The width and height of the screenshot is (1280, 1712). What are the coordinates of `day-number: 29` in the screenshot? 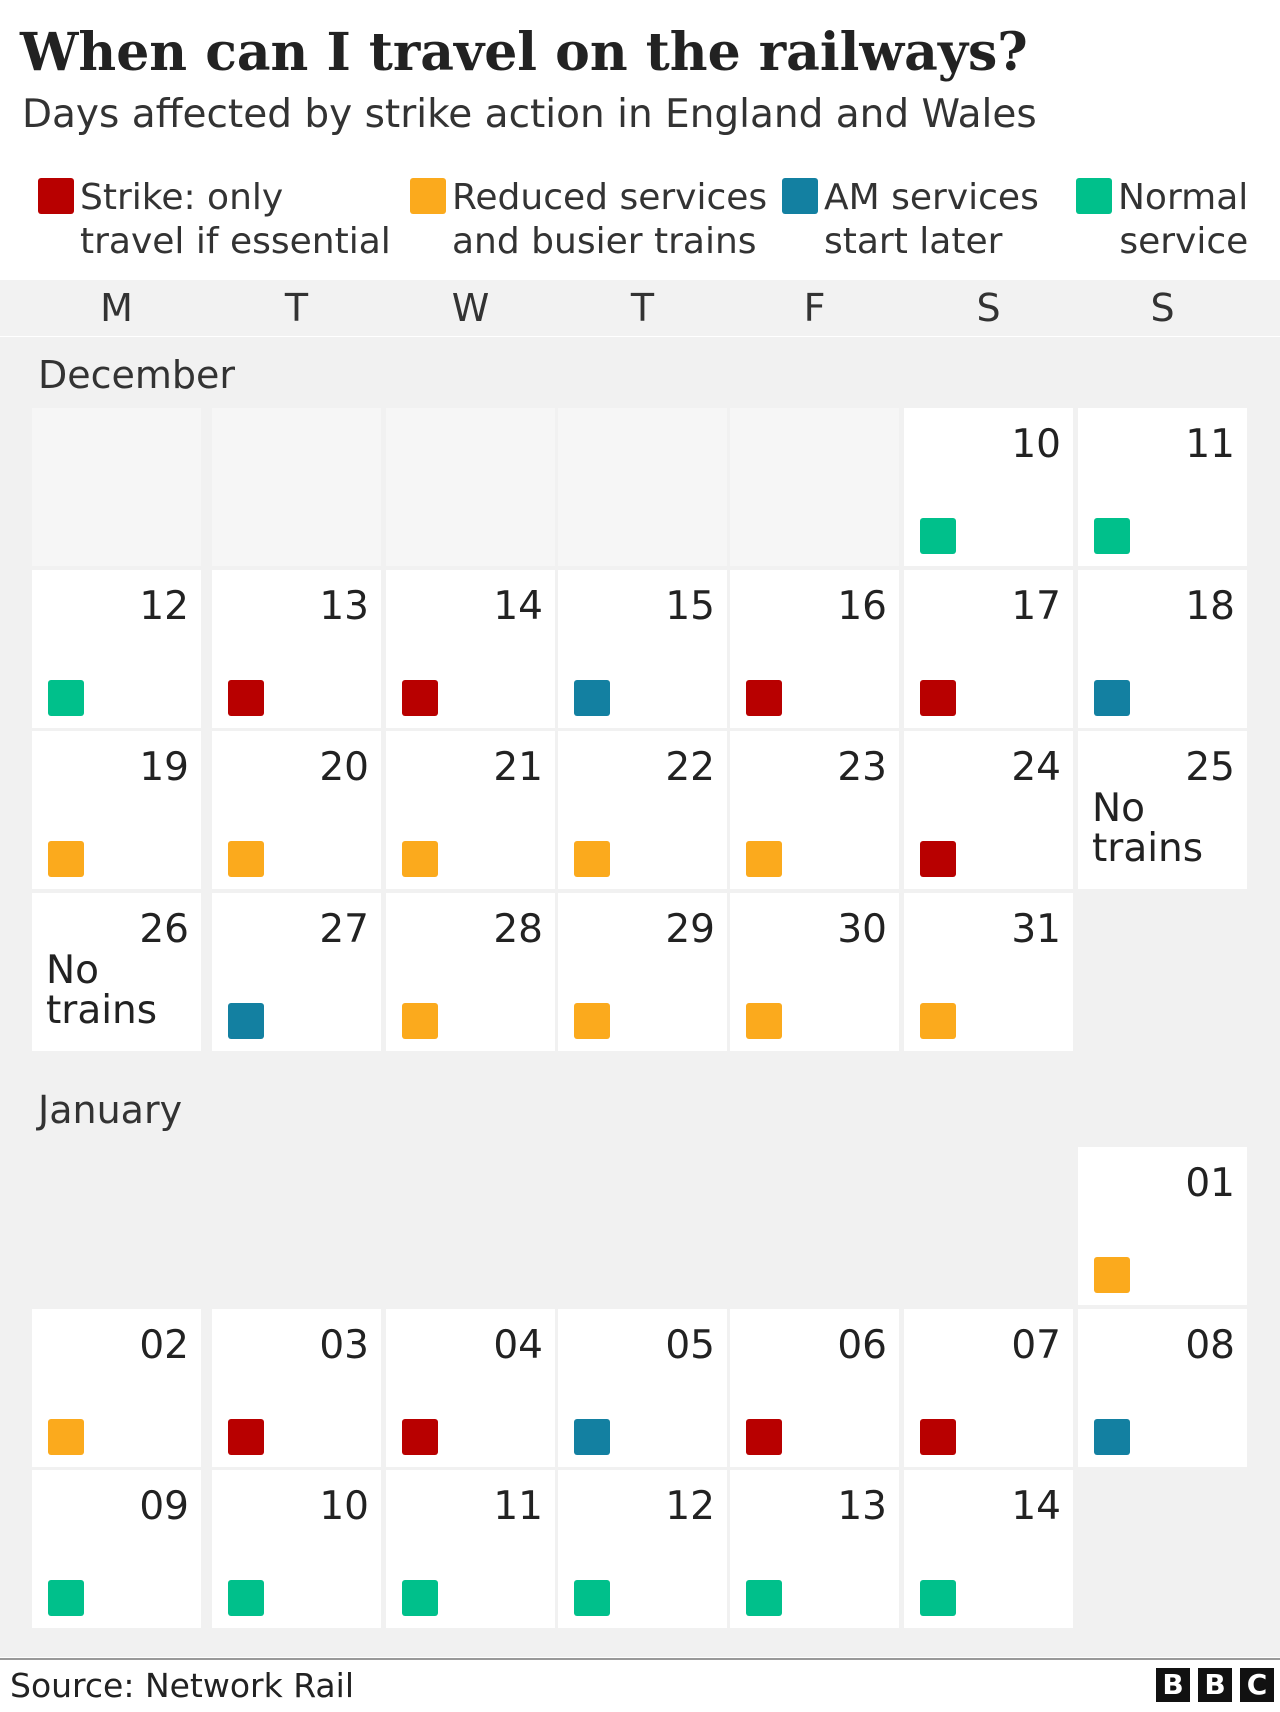 It's located at (690, 929).